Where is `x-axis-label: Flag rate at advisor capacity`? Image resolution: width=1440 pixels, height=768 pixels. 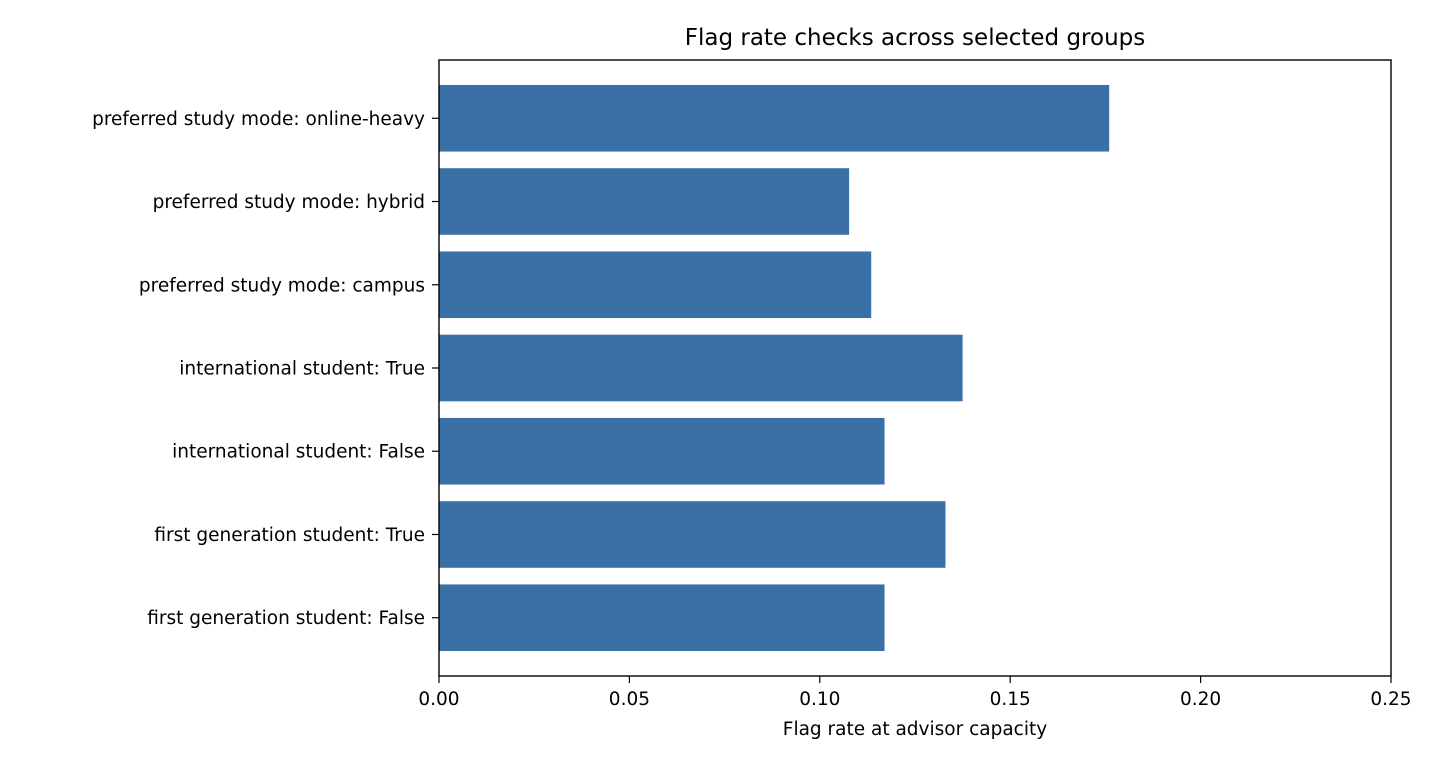
x-axis-label: Flag rate at advisor capacity is located at coordinates (915, 729).